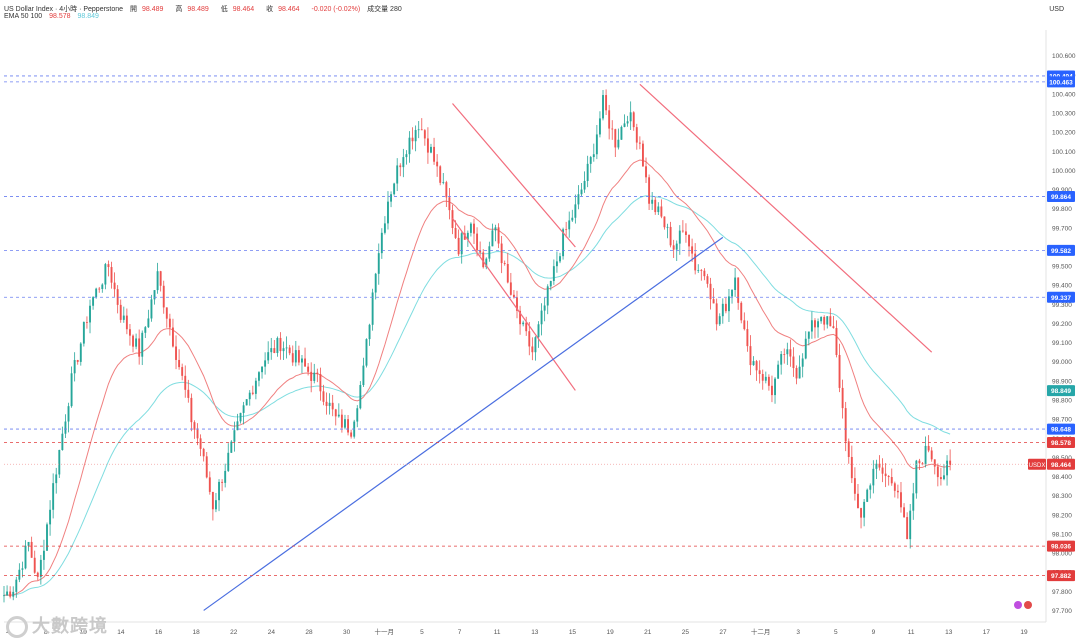  I want to click on price-level-badge, so click(1061, 429).